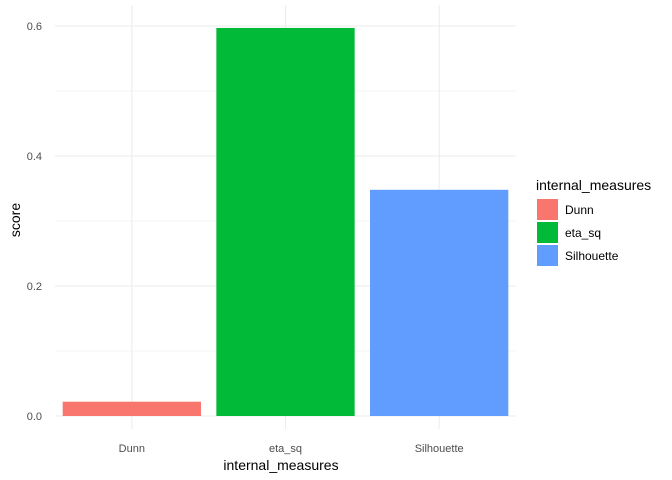  I want to click on legend: internal_measures Dunn eta_sq Silhouette, so click(593, 221).